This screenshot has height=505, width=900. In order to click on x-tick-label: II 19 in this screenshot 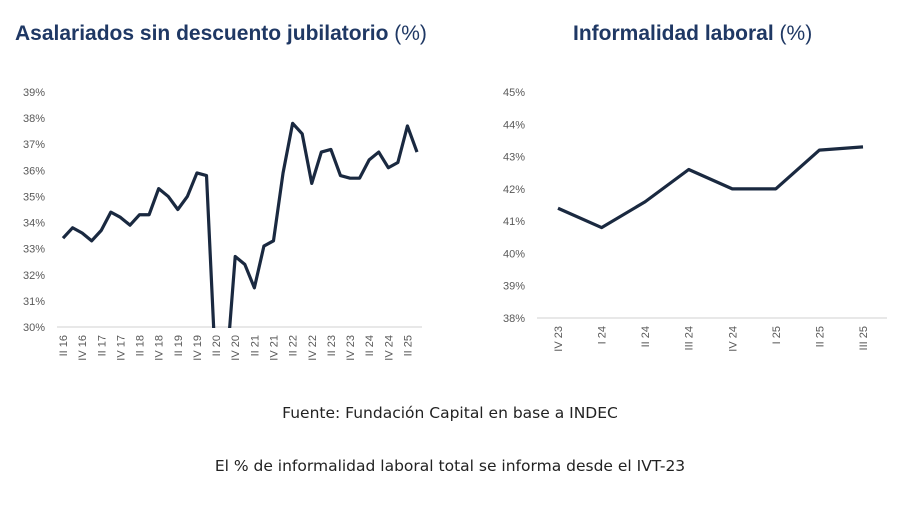, I will do `click(179, 345)`.